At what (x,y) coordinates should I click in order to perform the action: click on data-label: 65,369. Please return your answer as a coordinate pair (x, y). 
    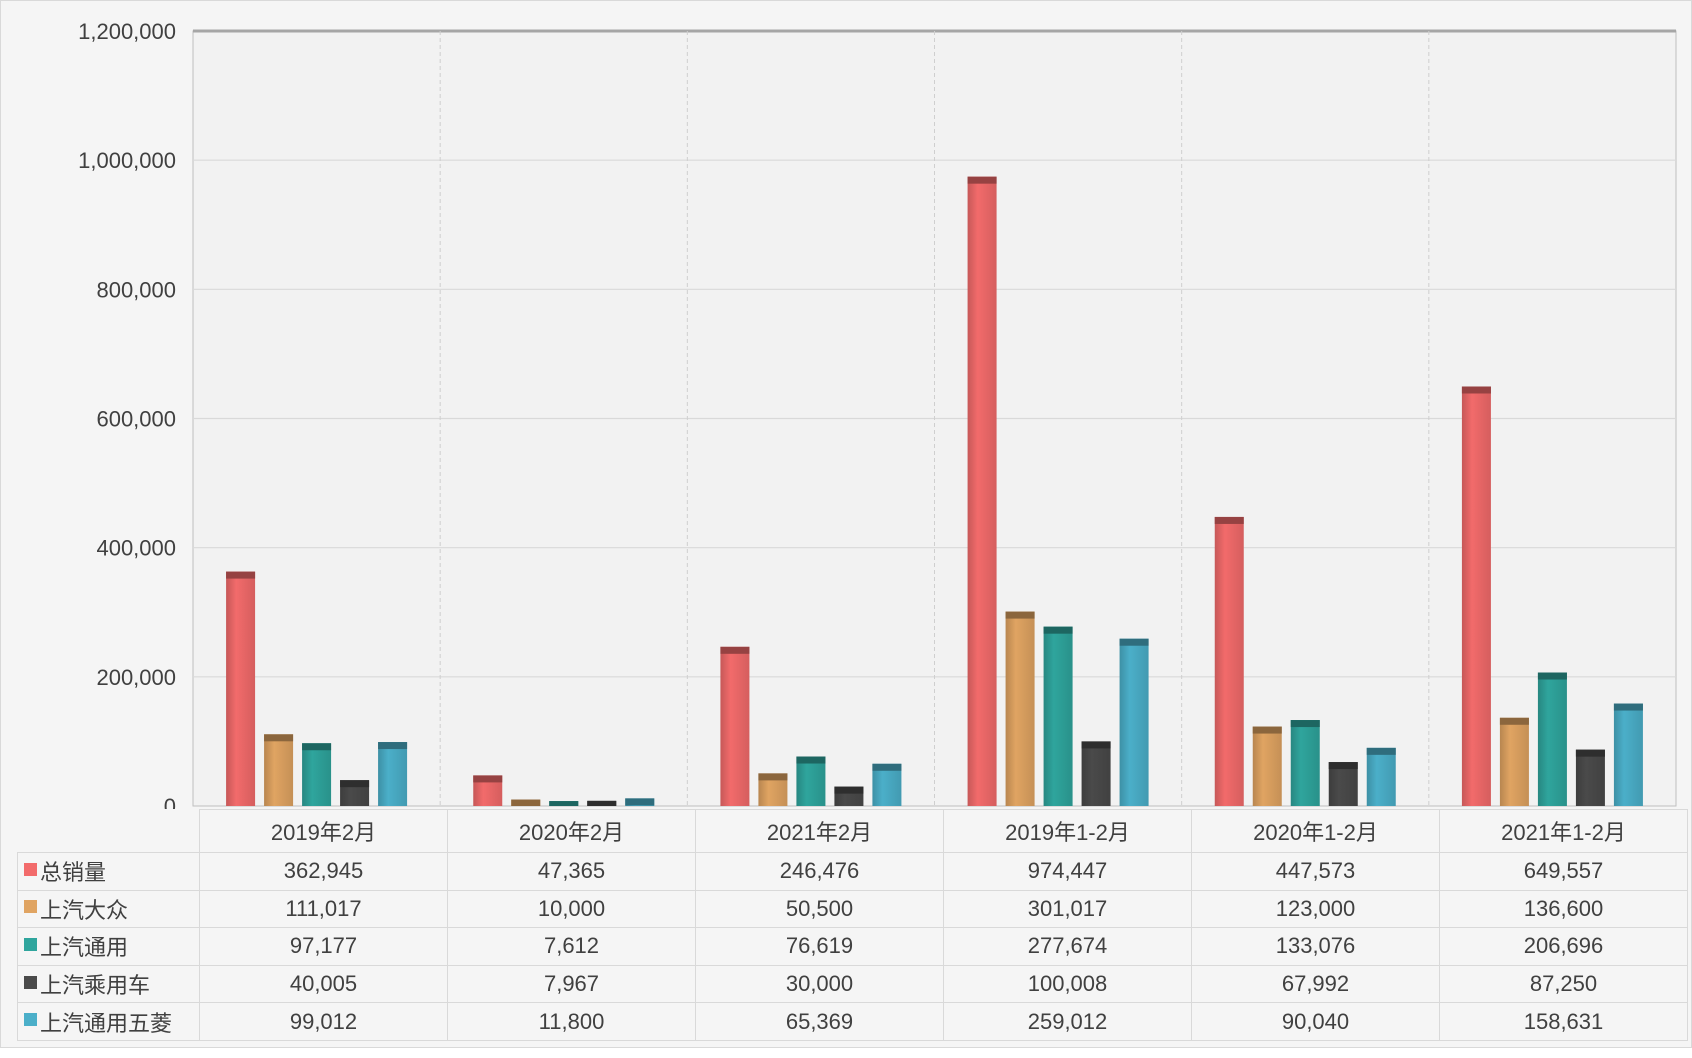
    Looking at the image, I should click on (819, 1021).